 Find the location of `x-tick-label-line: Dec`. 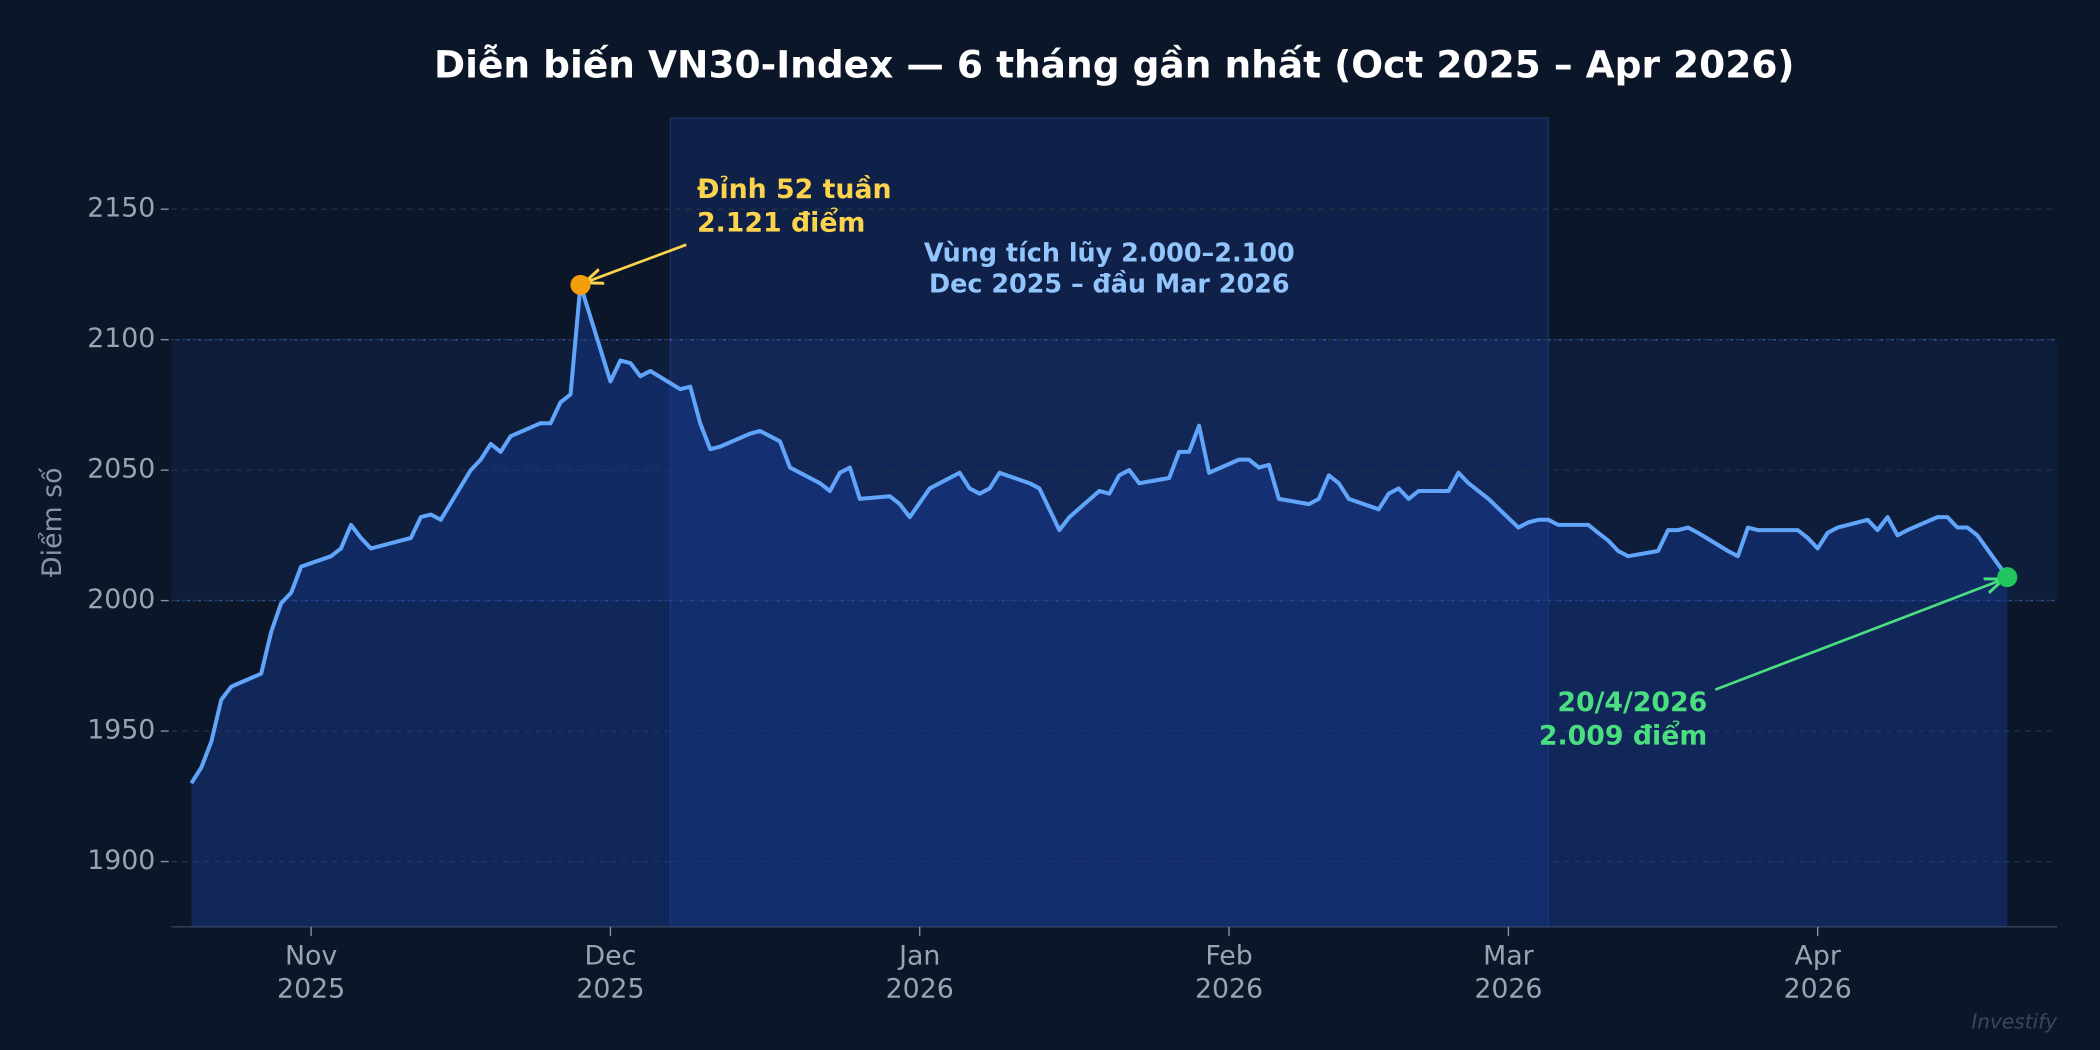

x-tick-label-line: Dec is located at coordinates (611, 955).